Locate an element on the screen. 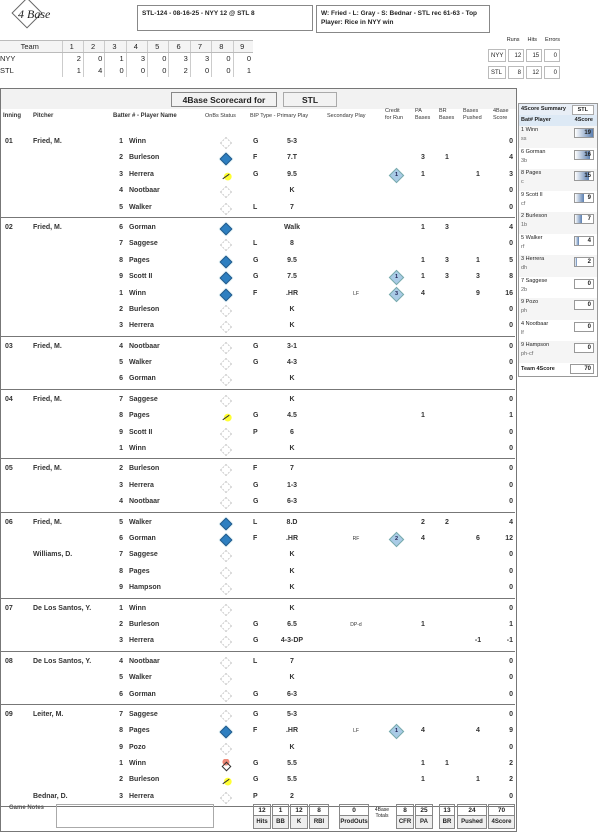  primary-play: 3-1 is located at coordinates (292, 346).